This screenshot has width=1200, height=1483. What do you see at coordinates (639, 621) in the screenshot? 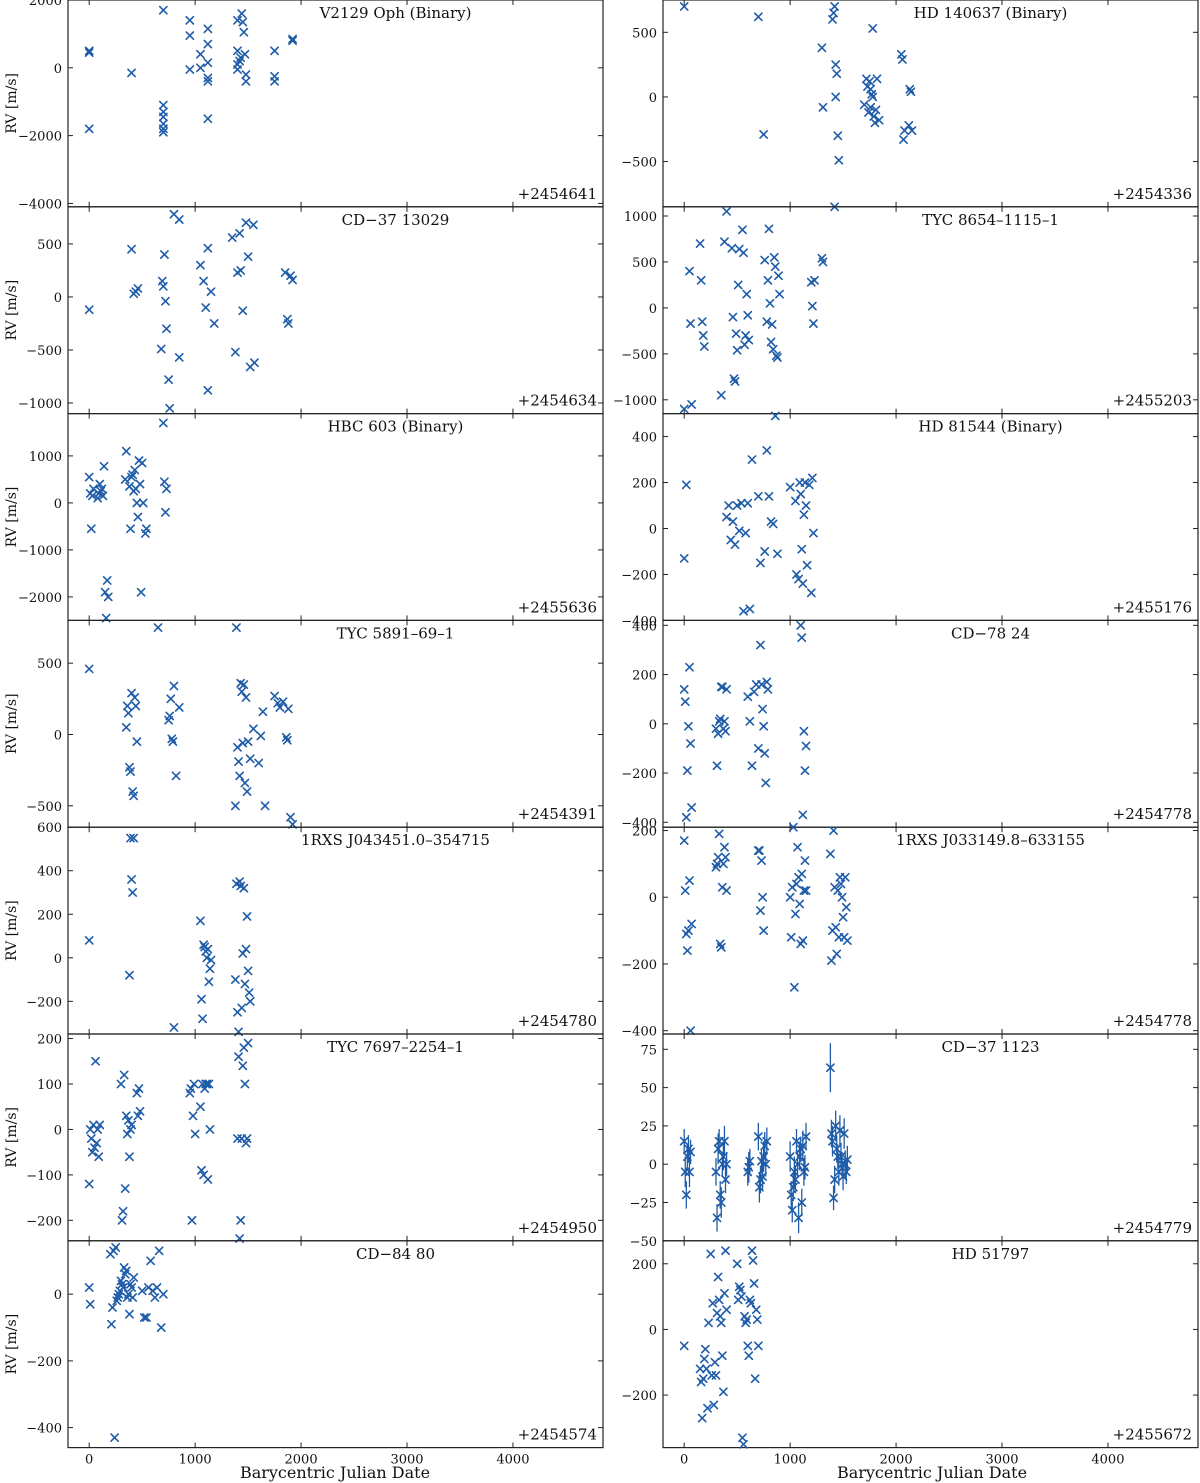
I see `y-tick-label: −400` at bounding box center [639, 621].